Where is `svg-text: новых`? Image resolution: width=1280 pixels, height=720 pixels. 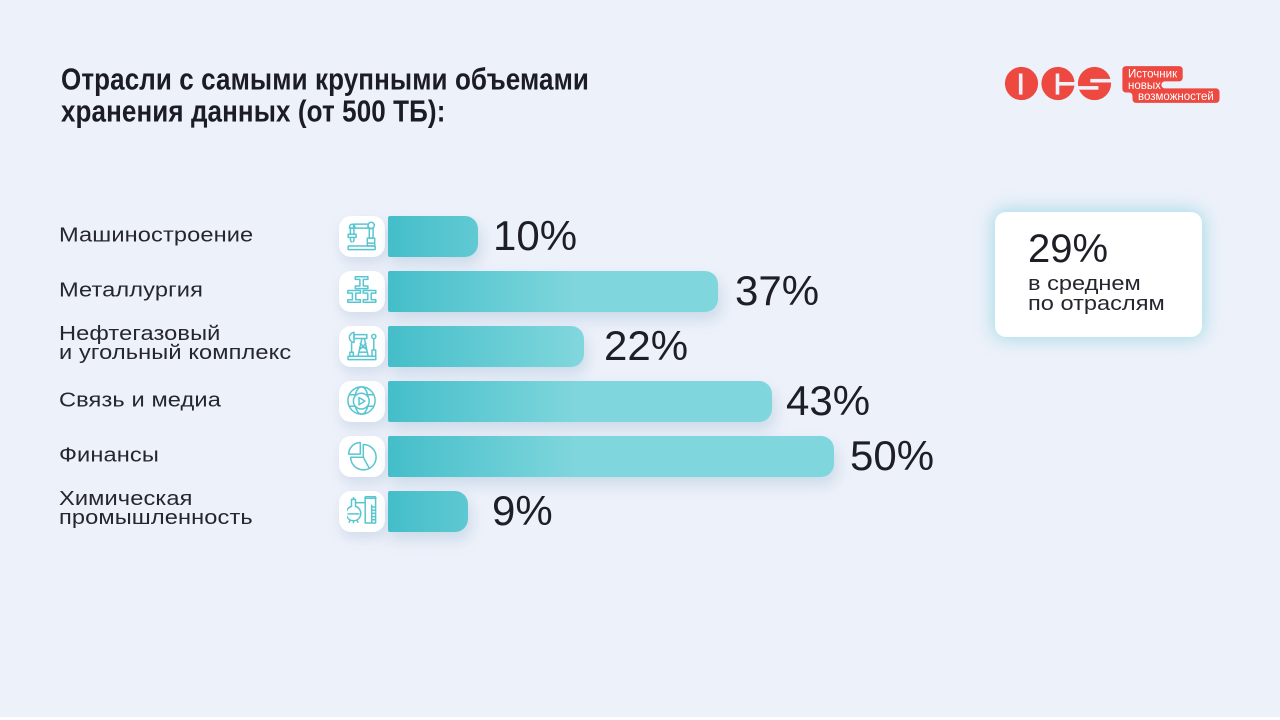 svg-text: новых is located at coordinates (1144, 86).